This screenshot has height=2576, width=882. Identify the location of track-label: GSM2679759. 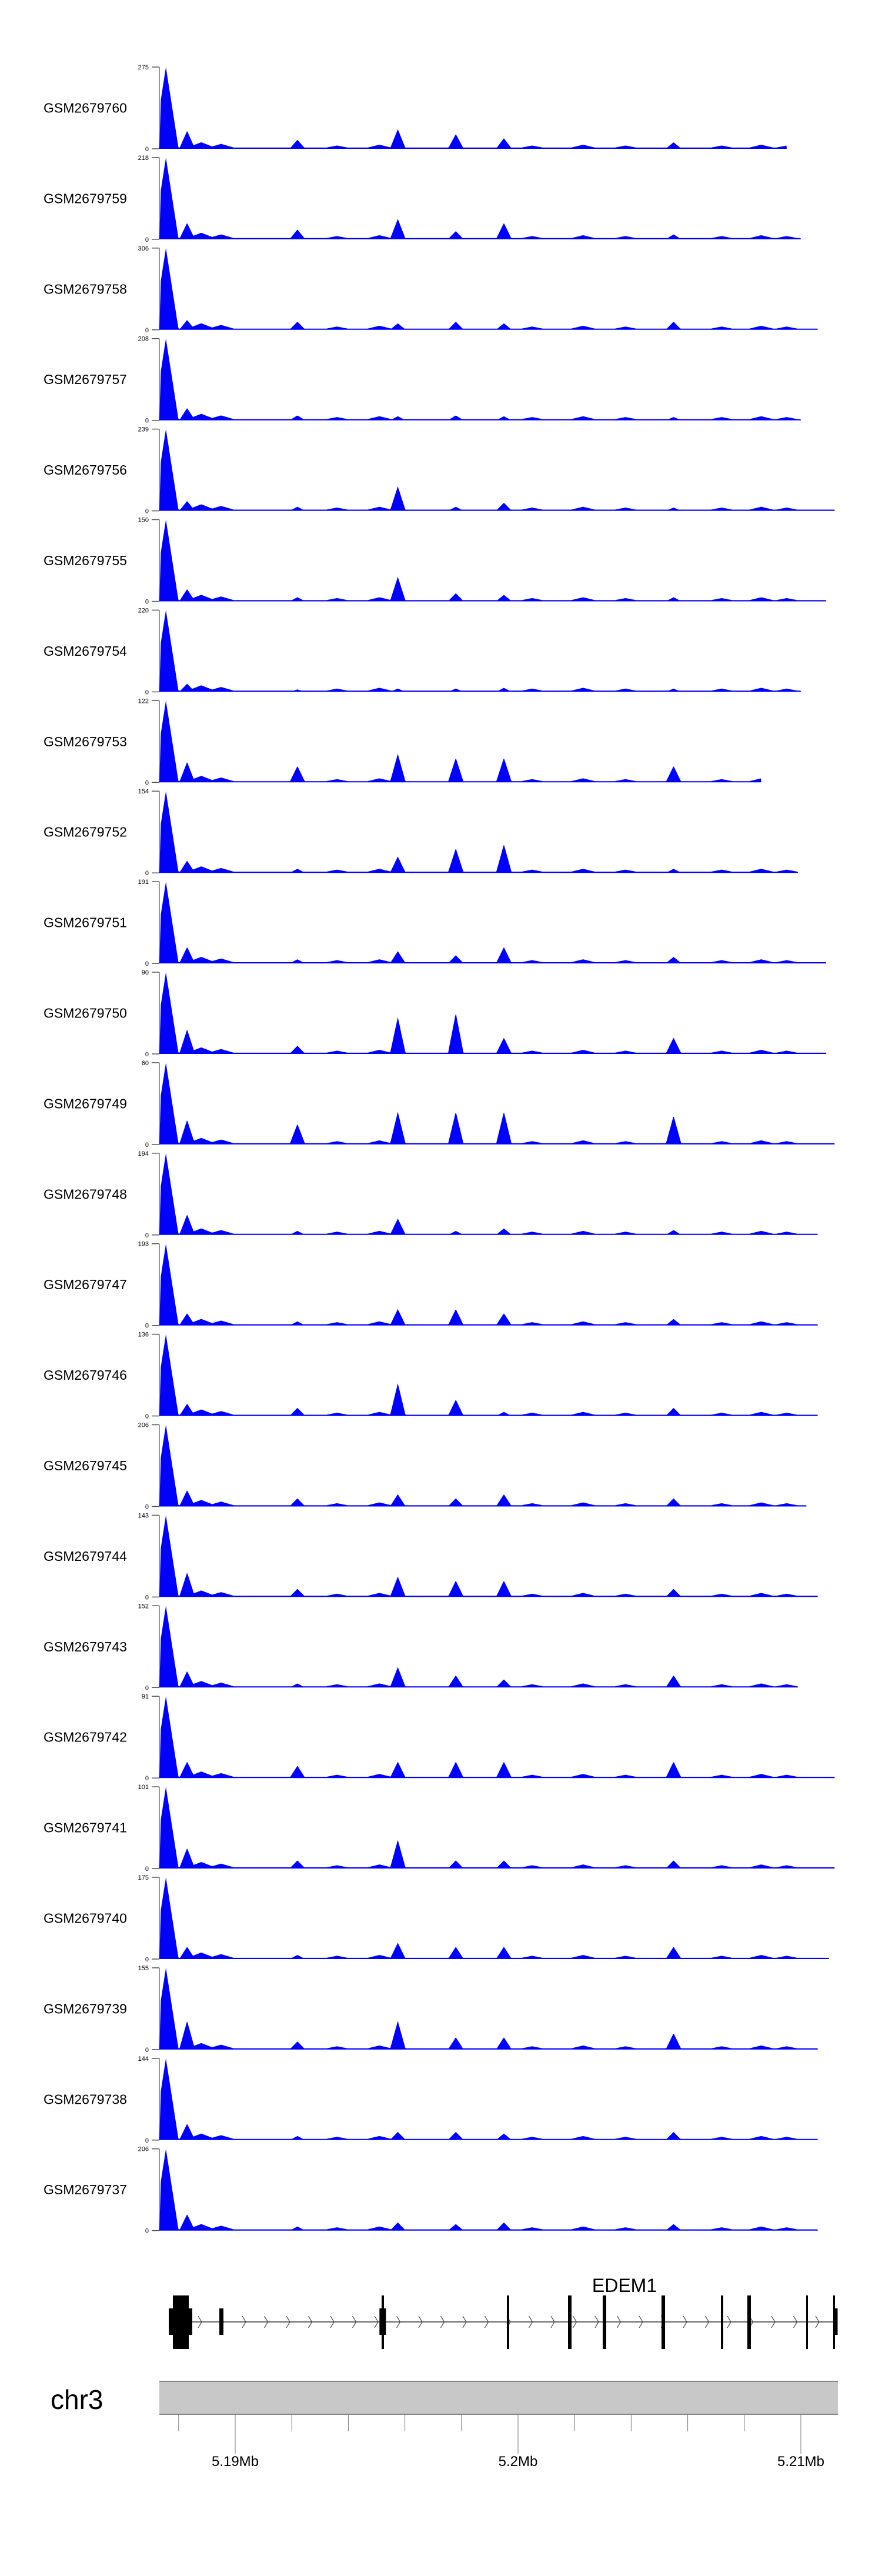
(85, 198).